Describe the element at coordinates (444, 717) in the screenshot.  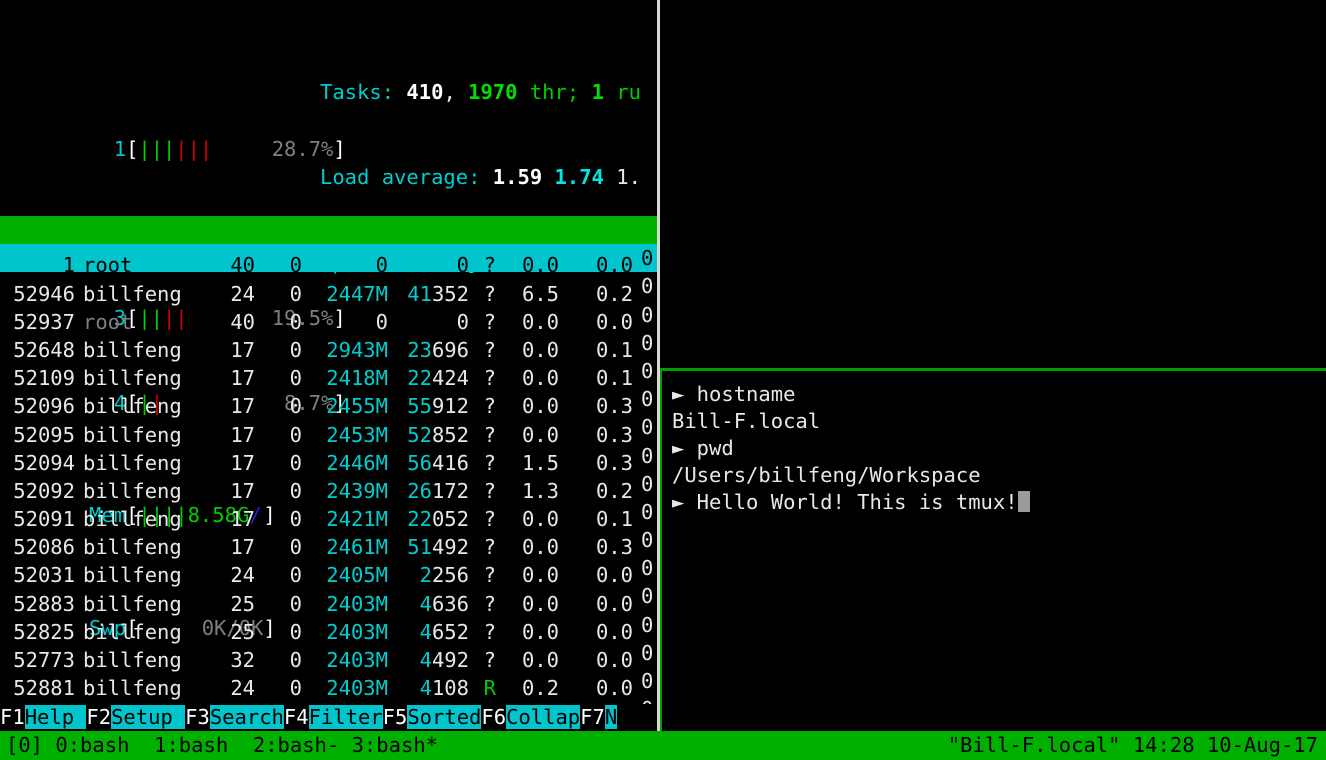
I see `fkey-label-f5: Sorted` at that location.